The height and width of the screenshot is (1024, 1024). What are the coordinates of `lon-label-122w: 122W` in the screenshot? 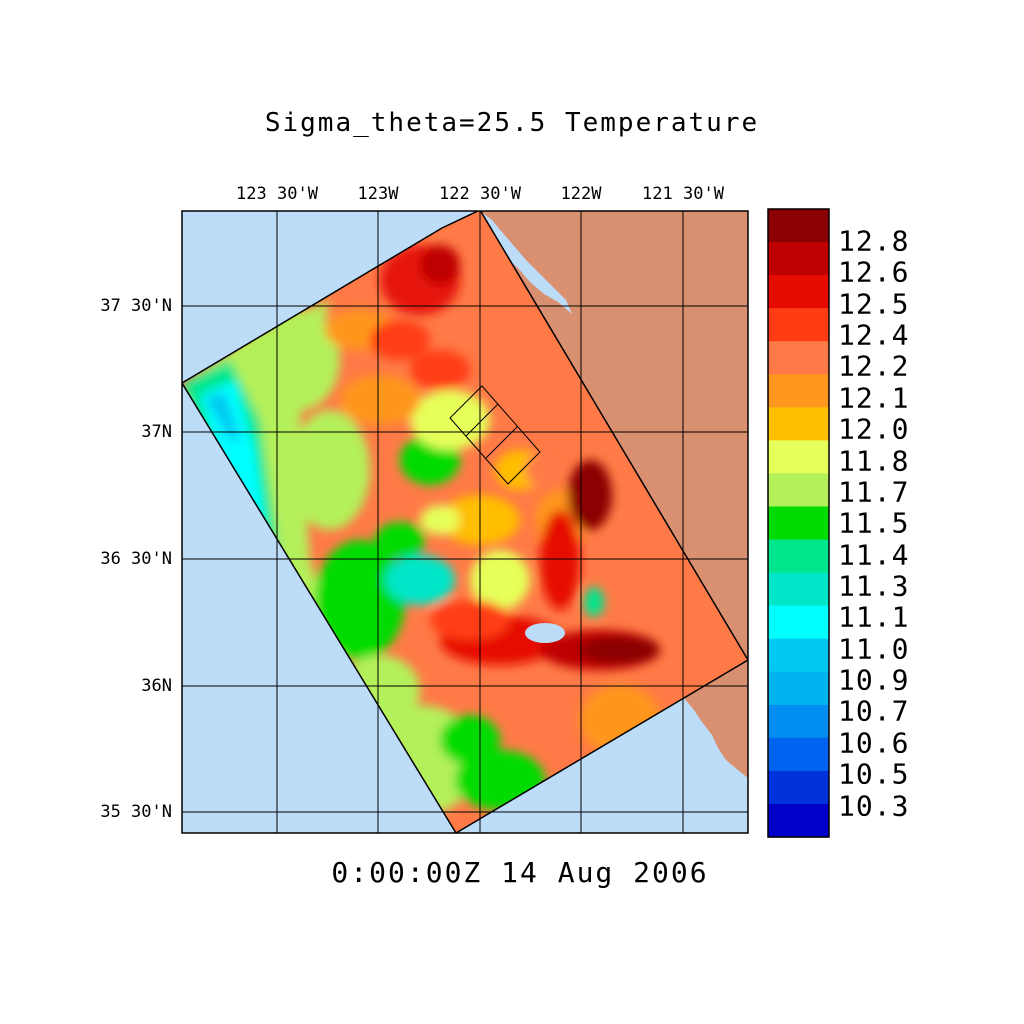 It's located at (581, 194).